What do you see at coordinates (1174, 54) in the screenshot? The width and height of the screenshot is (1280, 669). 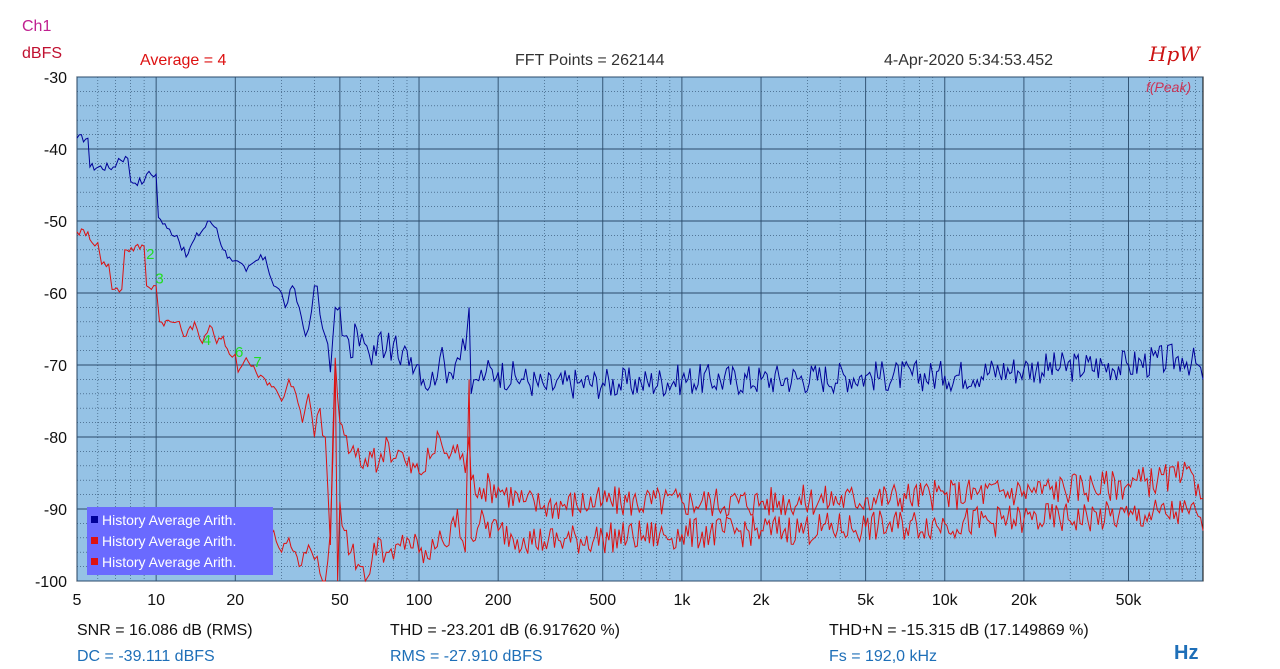 I see `hpw-logo: HpW` at bounding box center [1174, 54].